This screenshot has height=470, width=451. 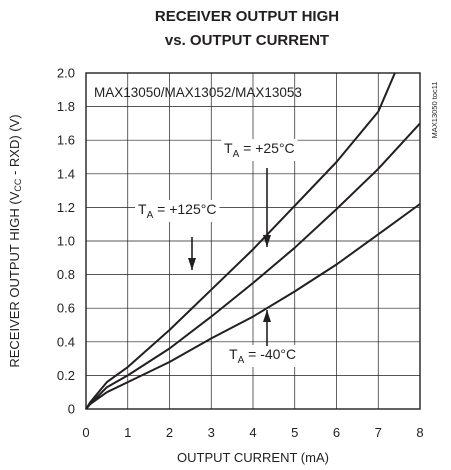 I want to click on x-tick-label: 1, so click(x=127, y=432).